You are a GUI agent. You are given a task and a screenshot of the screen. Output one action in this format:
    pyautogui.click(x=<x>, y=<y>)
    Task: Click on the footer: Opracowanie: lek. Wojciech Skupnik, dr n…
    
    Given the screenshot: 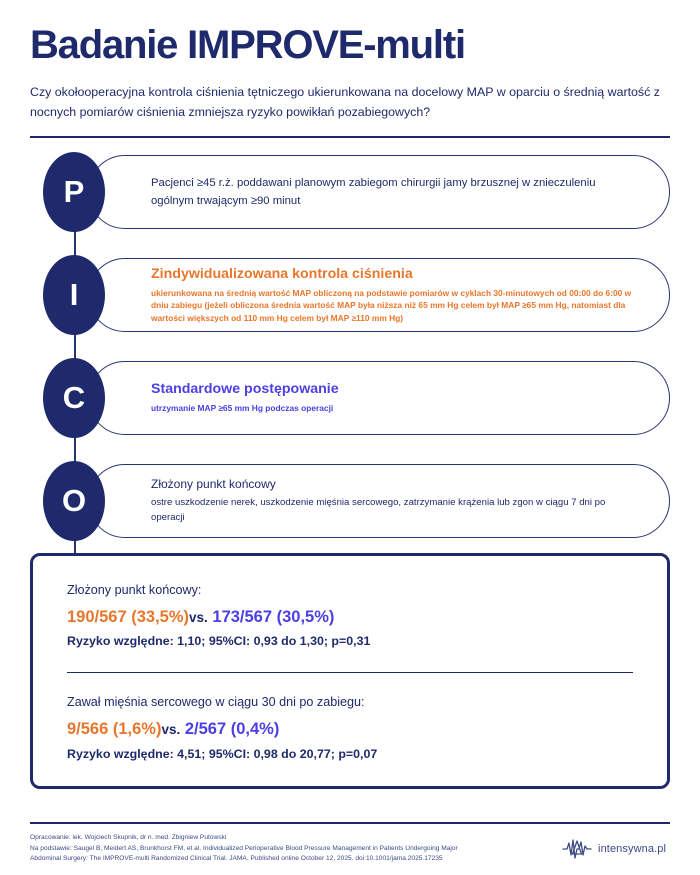 What is the action you would take?
    pyautogui.click(x=350, y=843)
    